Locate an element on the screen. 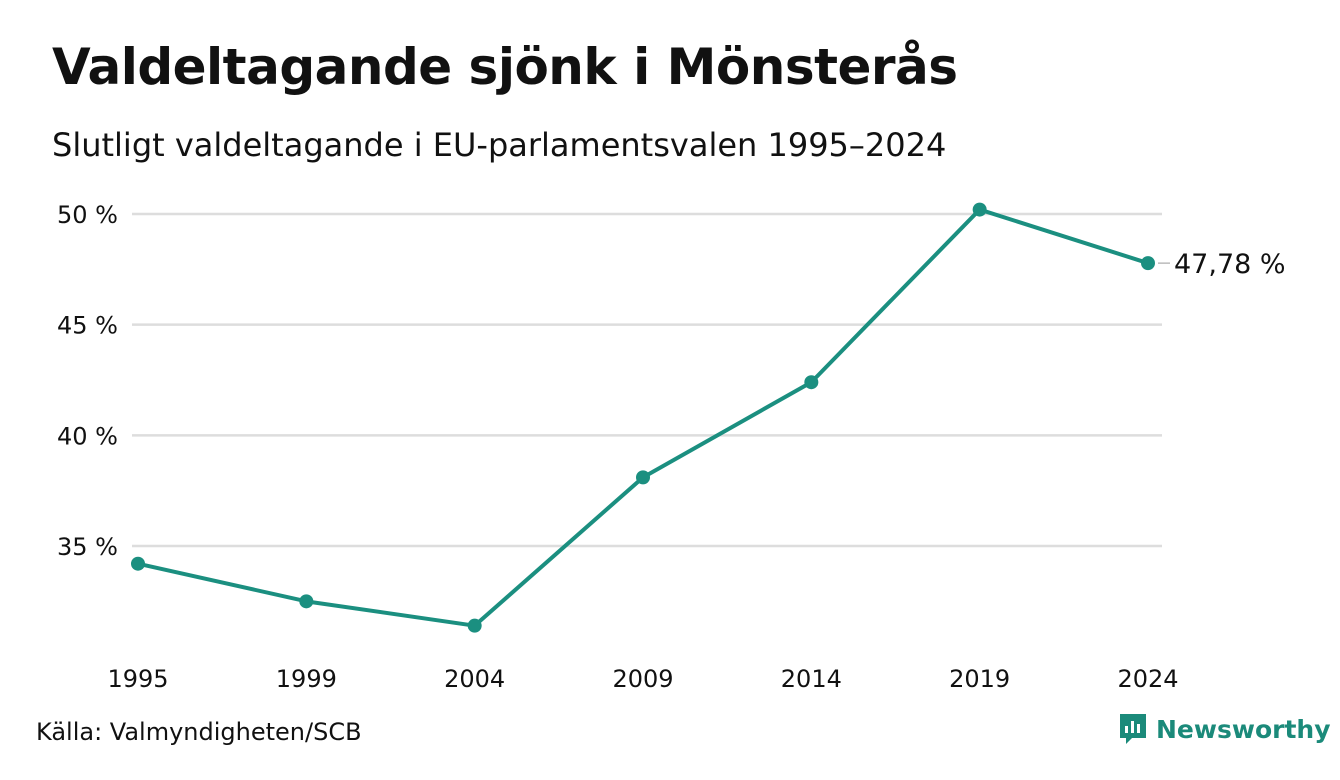  x-tick-label: 1999 is located at coordinates (306, 679).